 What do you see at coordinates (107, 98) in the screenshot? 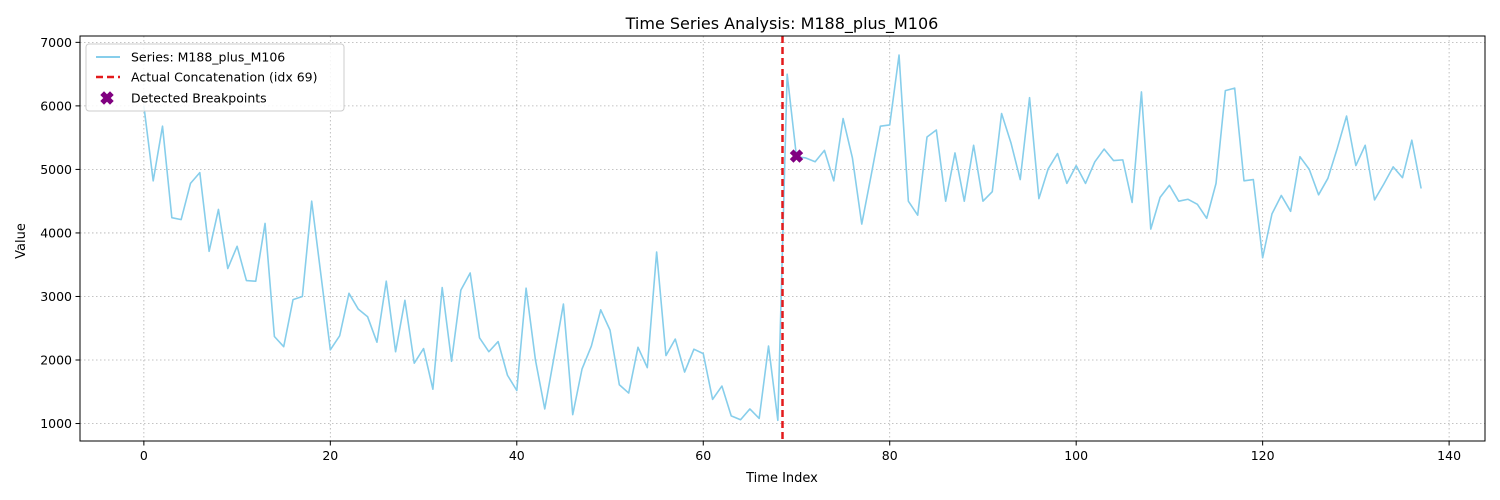
I see `legend-breakpoint-marker` at bounding box center [107, 98].